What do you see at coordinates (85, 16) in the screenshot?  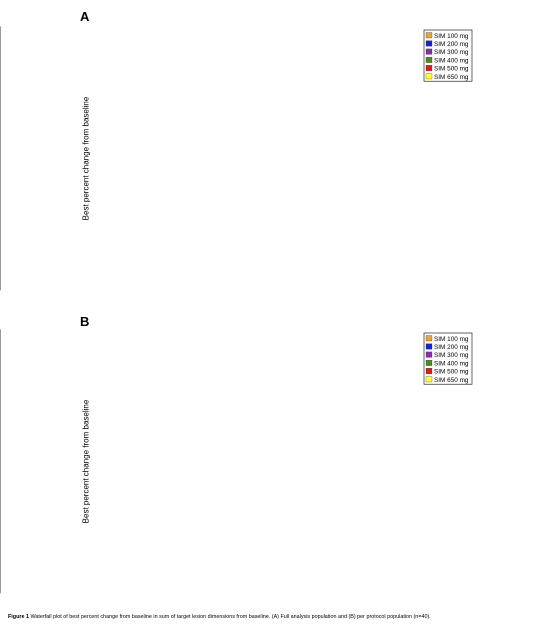 I see `panel-letter-a: A` at bounding box center [85, 16].